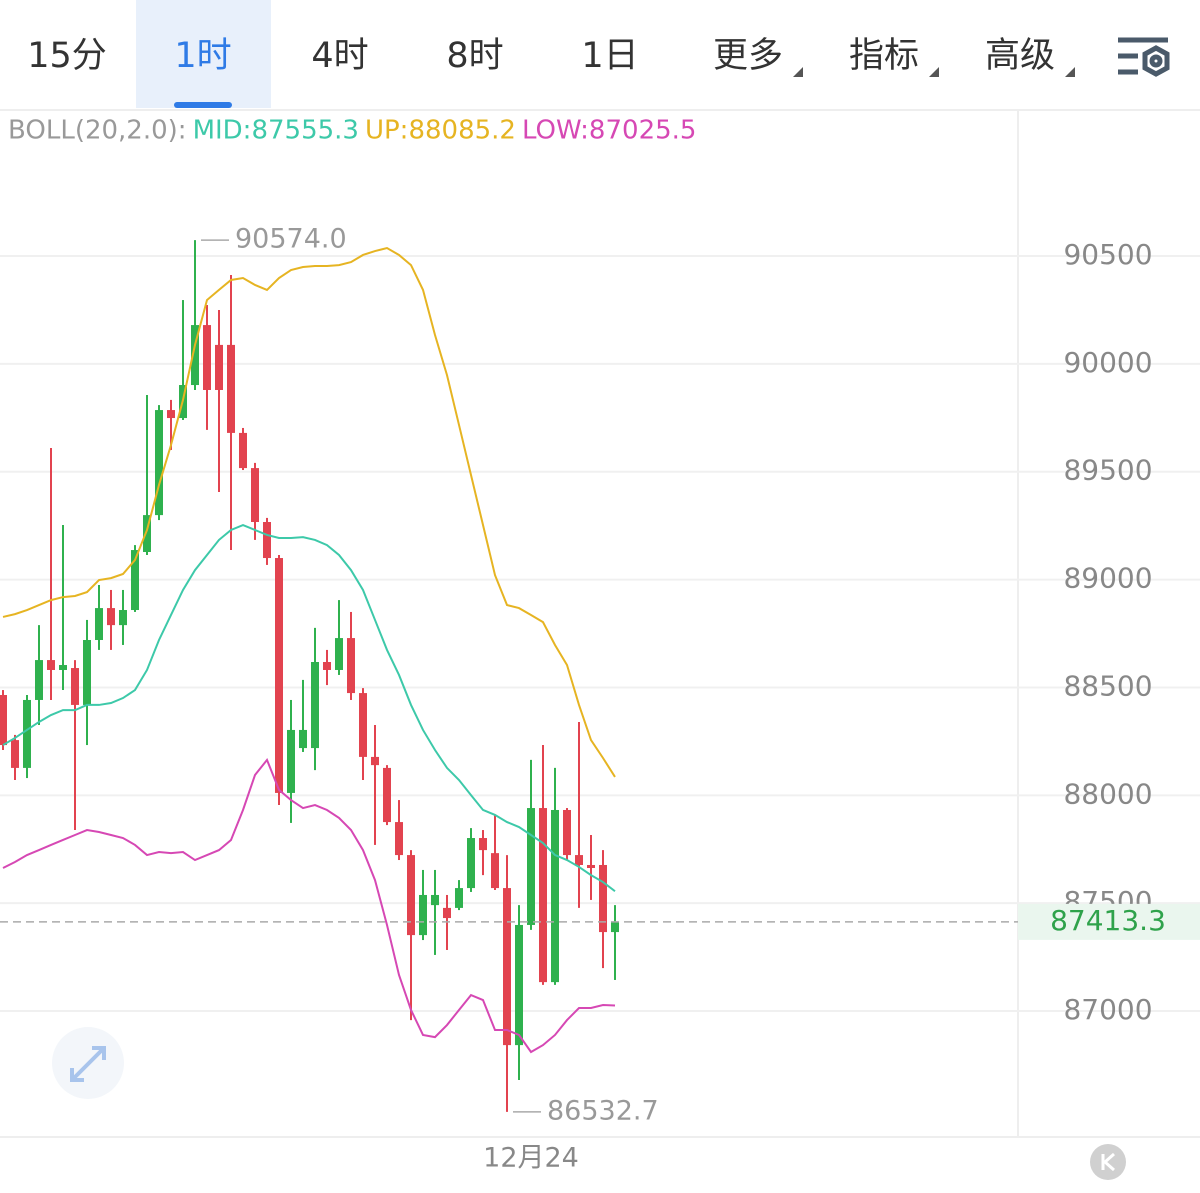 The image size is (1200, 1193). I want to click on tab: 指标, so click(884, 56).